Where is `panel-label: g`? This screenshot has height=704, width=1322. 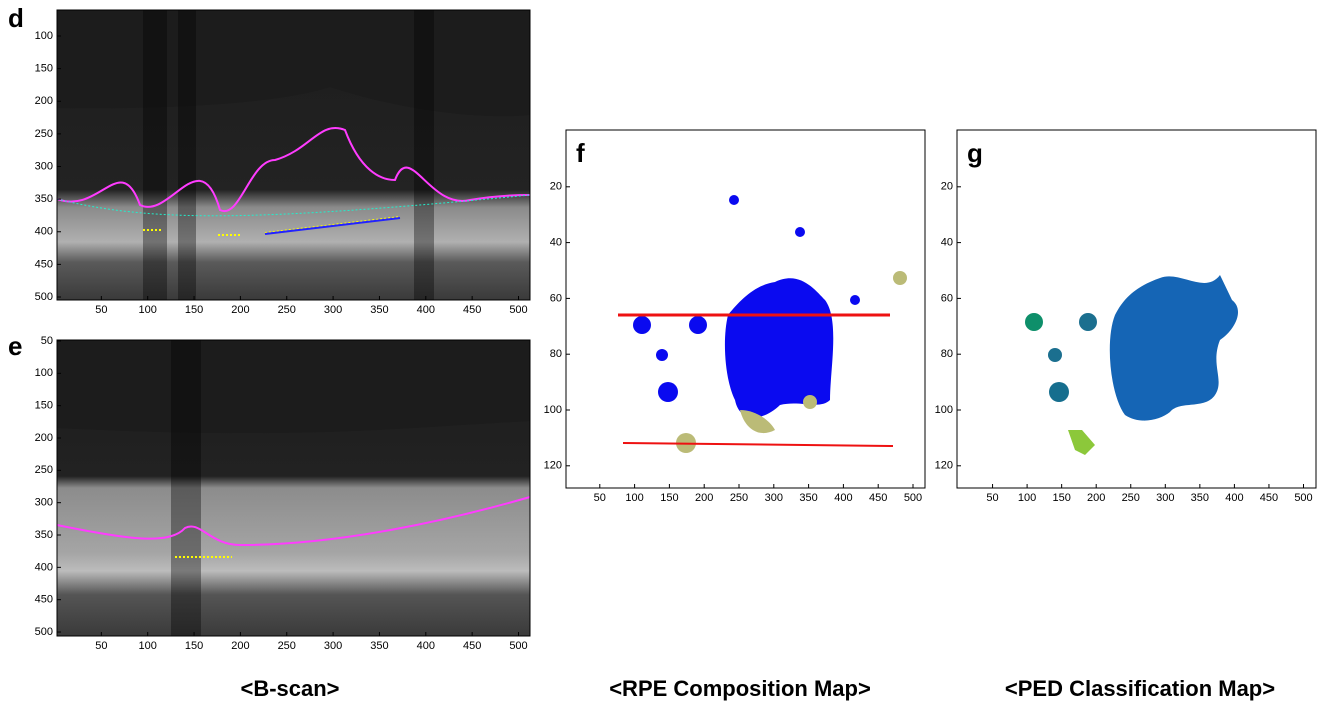 panel-label: g is located at coordinates (975, 153).